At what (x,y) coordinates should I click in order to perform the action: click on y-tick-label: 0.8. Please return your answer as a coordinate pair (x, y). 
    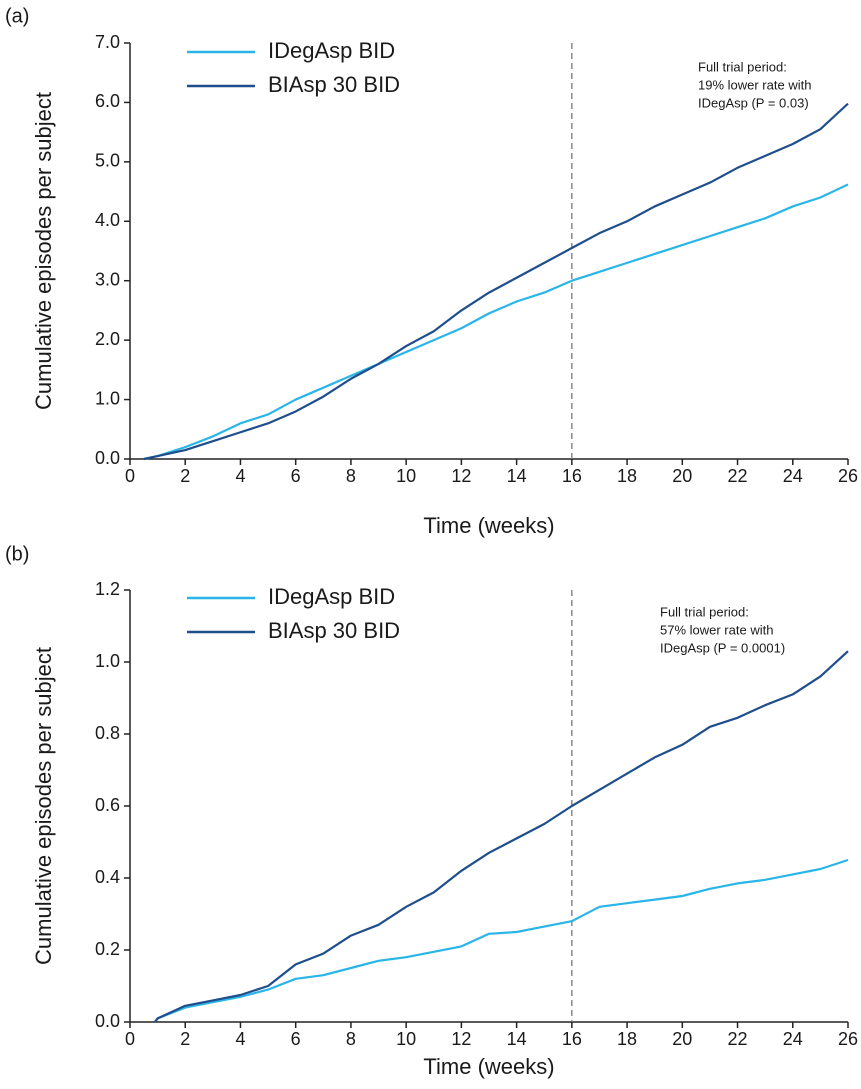
    Looking at the image, I should click on (107, 733).